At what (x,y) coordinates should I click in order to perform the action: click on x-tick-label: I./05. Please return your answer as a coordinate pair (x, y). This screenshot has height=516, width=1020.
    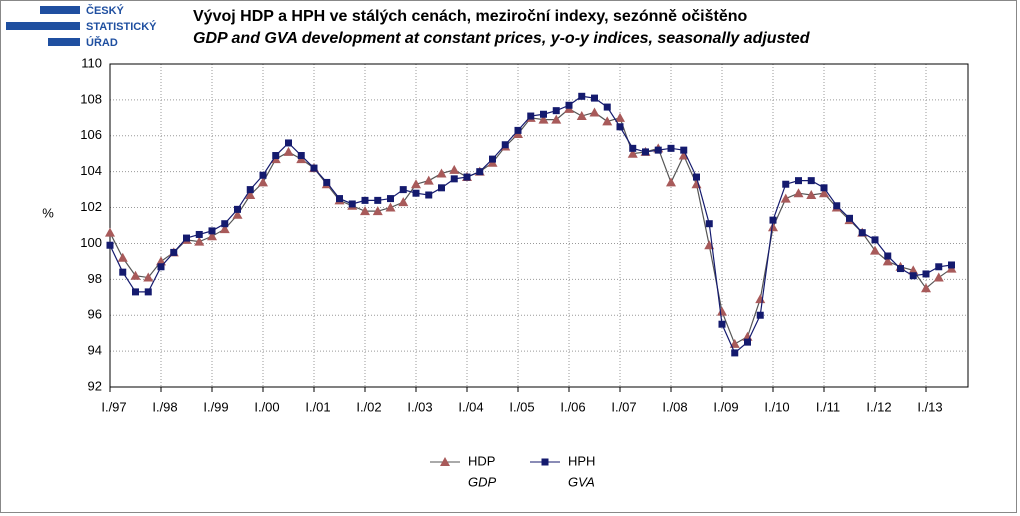
    Looking at the image, I should click on (521, 406).